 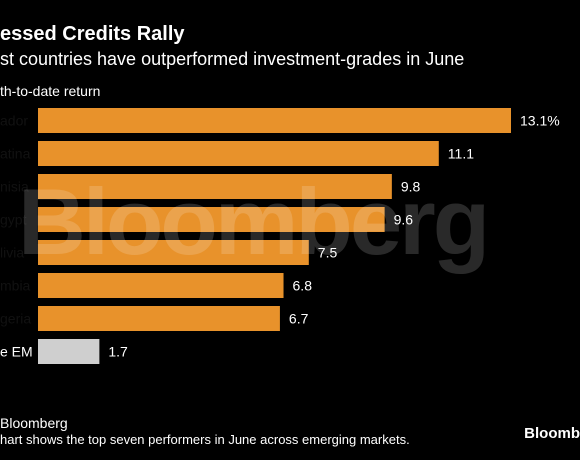 I want to click on source-note: Bloomberg, so click(x=34, y=423).